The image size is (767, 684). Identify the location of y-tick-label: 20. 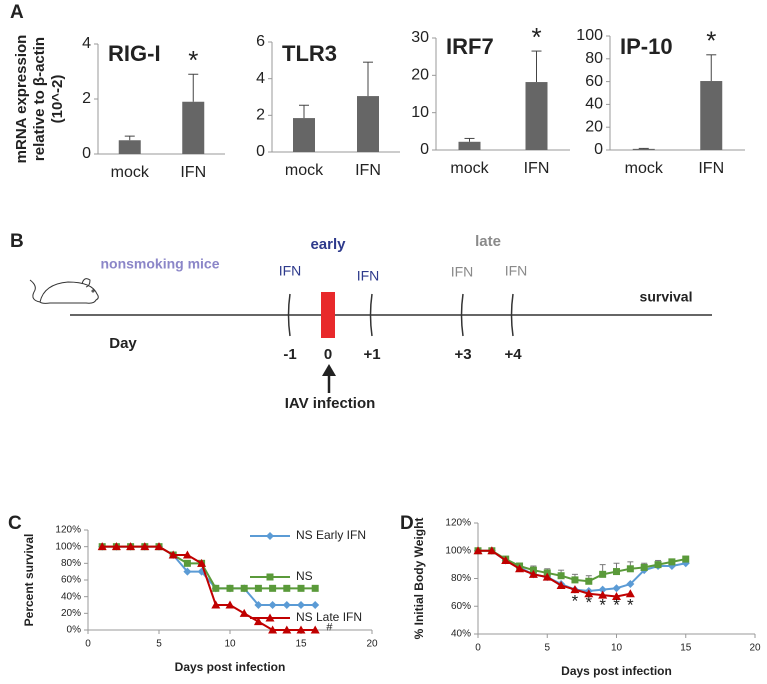
(594, 126).